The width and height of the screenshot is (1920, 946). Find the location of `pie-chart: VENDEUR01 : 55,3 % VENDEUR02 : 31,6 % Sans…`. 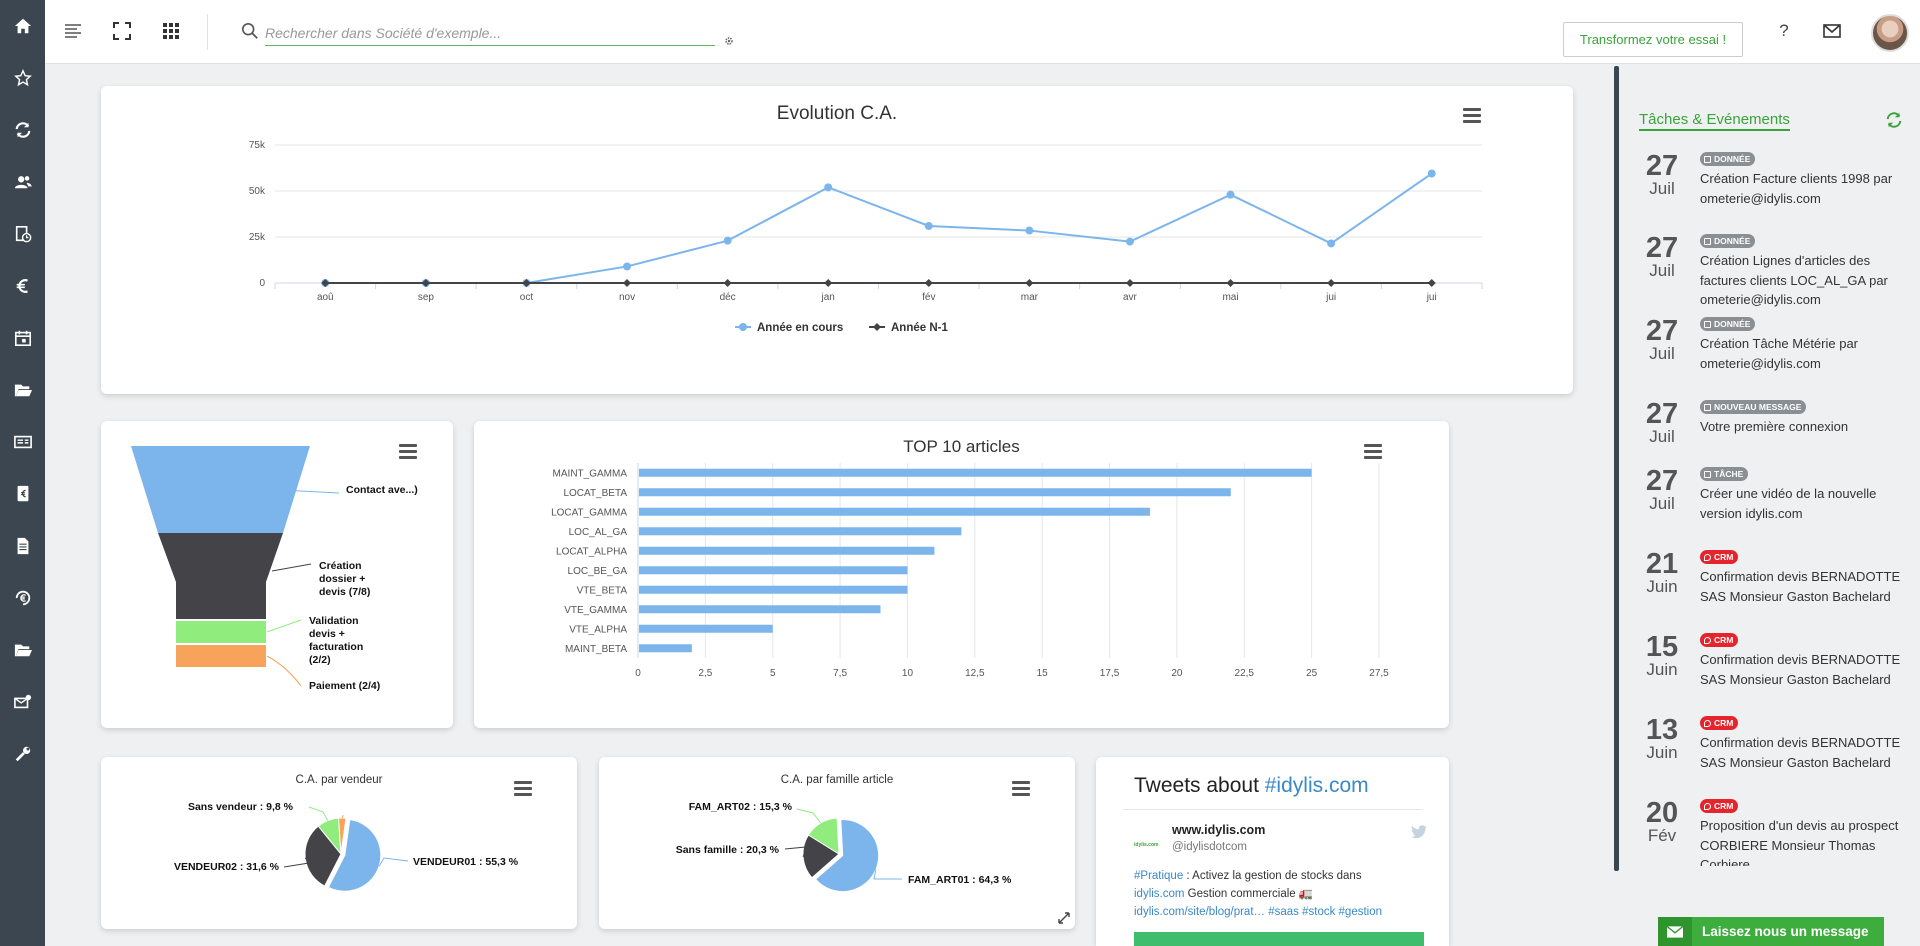

pie-chart: VENDEUR01 : 55,3 % VENDEUR02 : 31,6 % Sans… is located at coordinates (346, 846).